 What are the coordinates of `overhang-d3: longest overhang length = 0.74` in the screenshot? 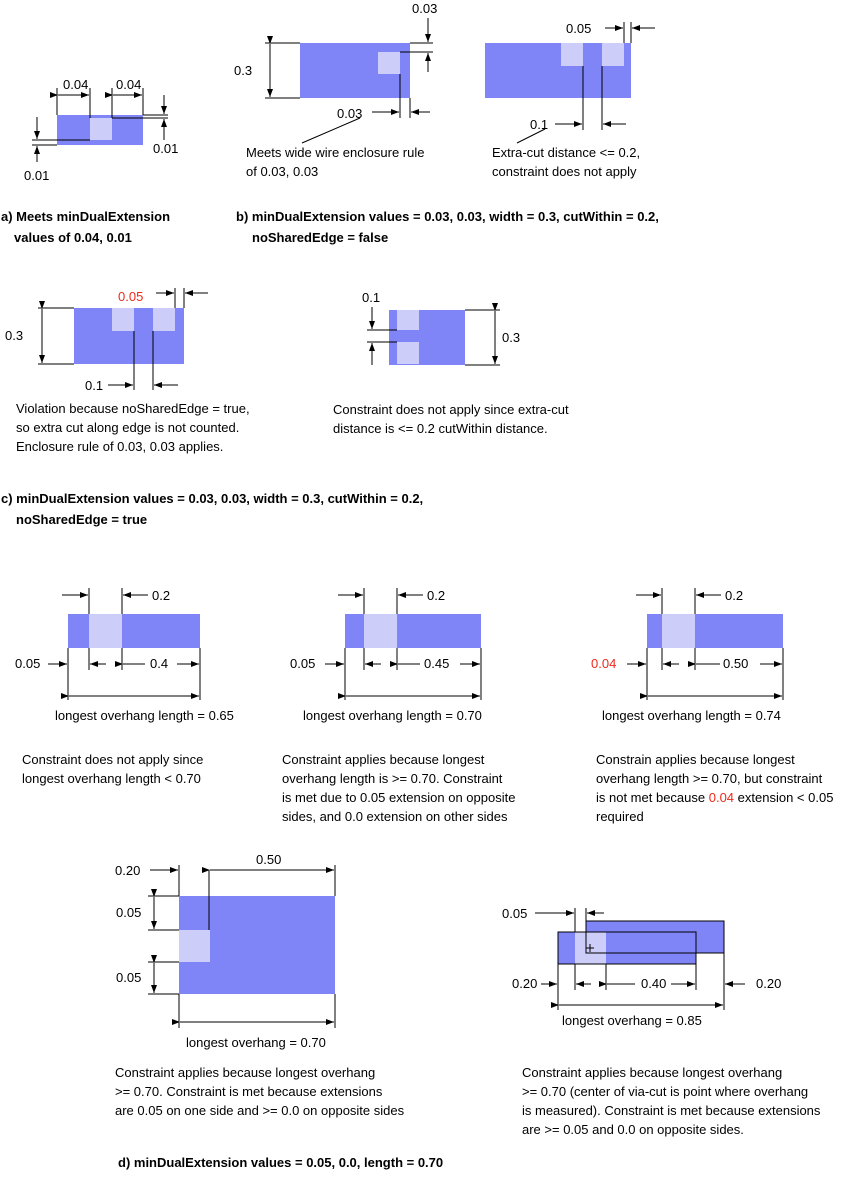 It's located at (691, 715).